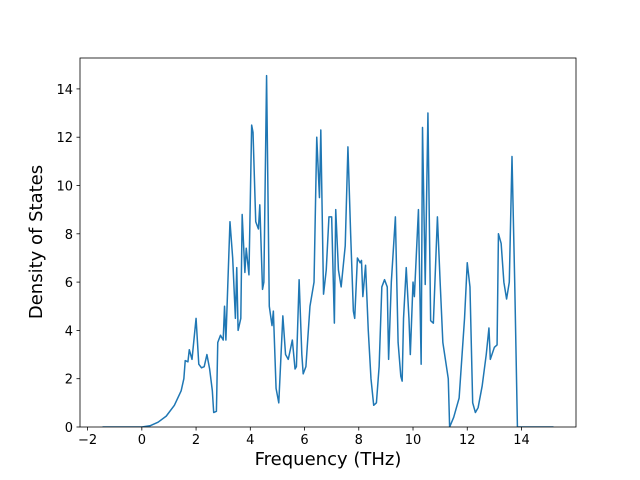 This screenshot has height=480, width=640. Describe the element at coordinates (69, 428) in the screenshot. I see `y-tick-label: 0` at that location.